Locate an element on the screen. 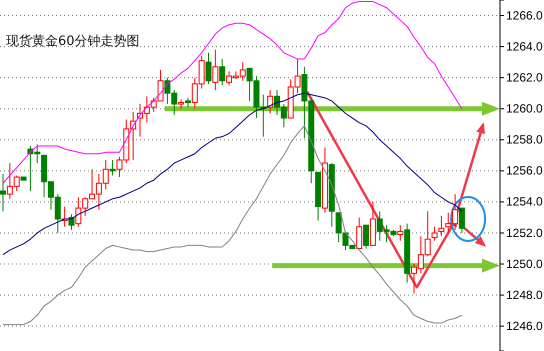 Image resolution: width=544 pixels, height=351 pixels. y-tick-label: 1258.0 is located at coordinates (525, 139).